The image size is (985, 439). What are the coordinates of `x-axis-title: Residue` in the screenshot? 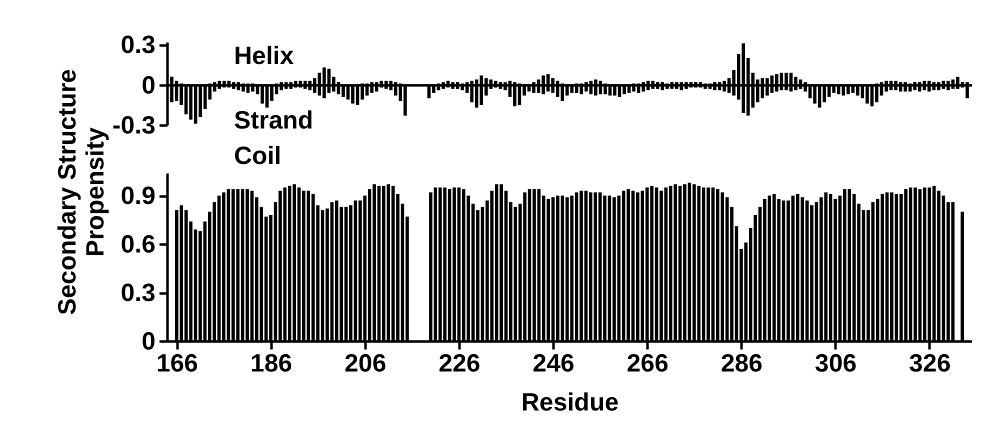 It's located at (570, 402).